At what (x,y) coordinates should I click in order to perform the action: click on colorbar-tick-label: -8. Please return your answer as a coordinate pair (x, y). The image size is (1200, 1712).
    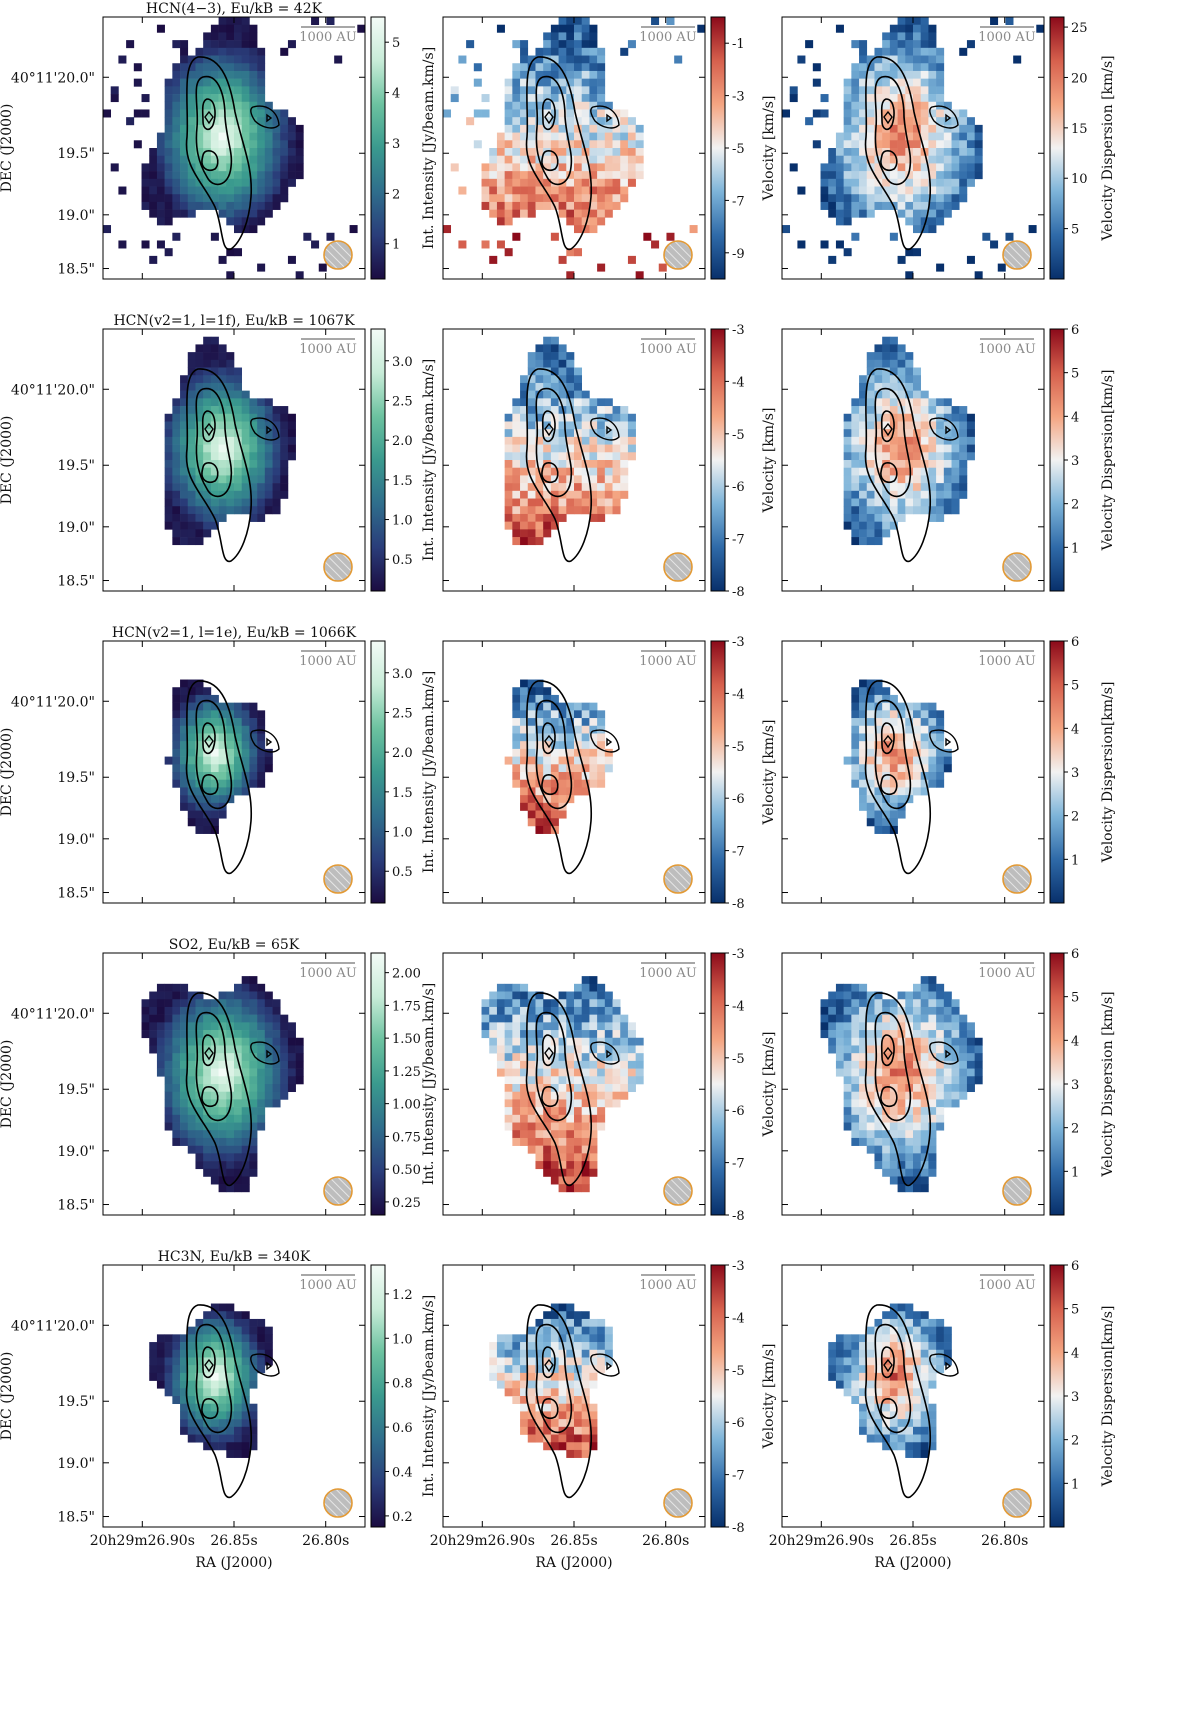
    Looking at the image, I should click on (738, 1528).